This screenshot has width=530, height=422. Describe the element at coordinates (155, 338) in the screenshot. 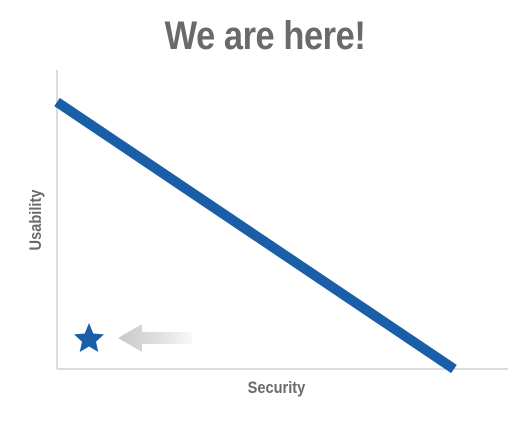

I see `arrow-left-icon` at that location.